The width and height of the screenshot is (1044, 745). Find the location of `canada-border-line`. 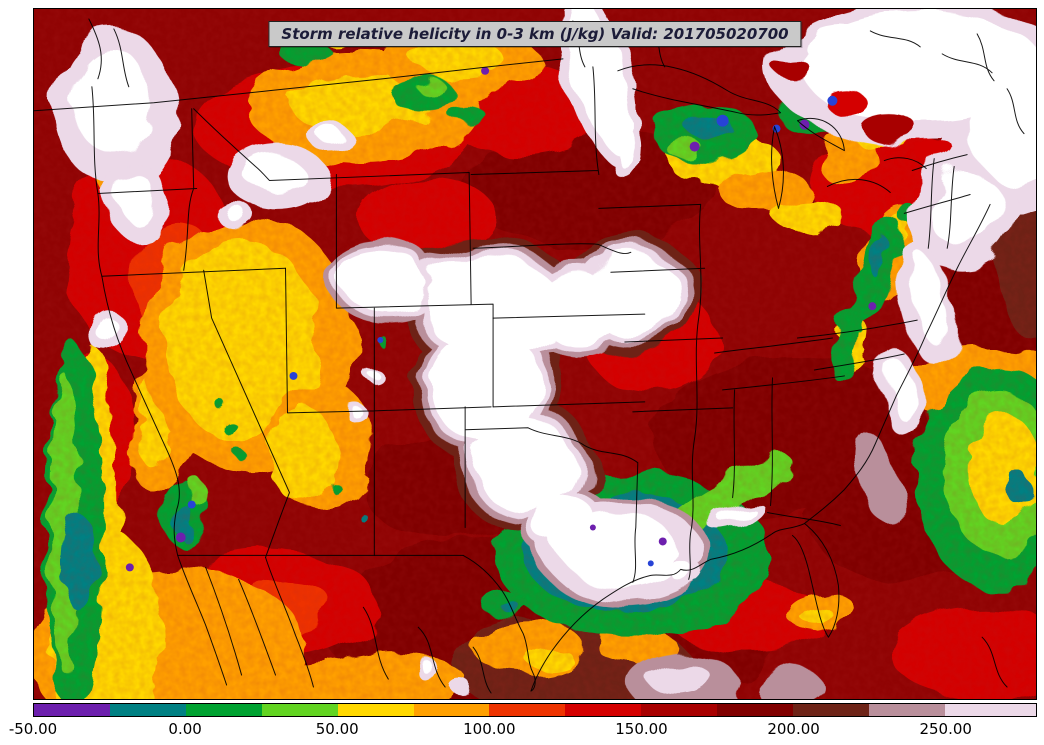

canada-border-line is located at coordinates (299, 85).